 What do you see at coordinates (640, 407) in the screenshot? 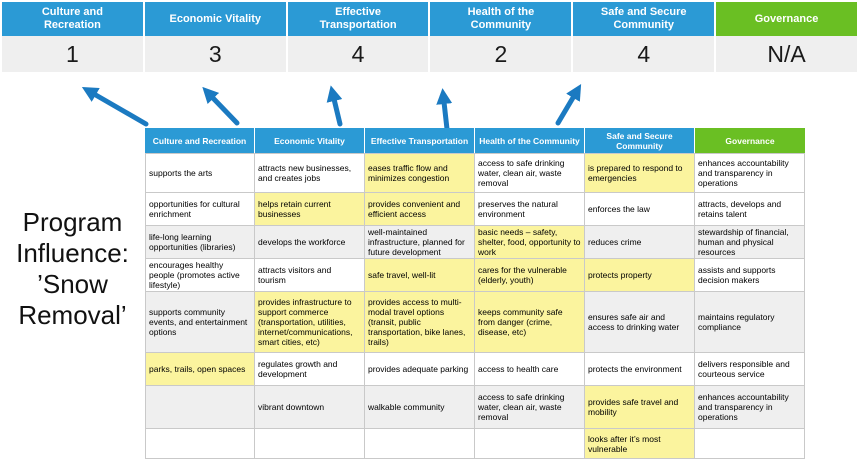
I see `matrix-cell-r6c4: provides safe travel and mobility` at bounding box center [640, 407].